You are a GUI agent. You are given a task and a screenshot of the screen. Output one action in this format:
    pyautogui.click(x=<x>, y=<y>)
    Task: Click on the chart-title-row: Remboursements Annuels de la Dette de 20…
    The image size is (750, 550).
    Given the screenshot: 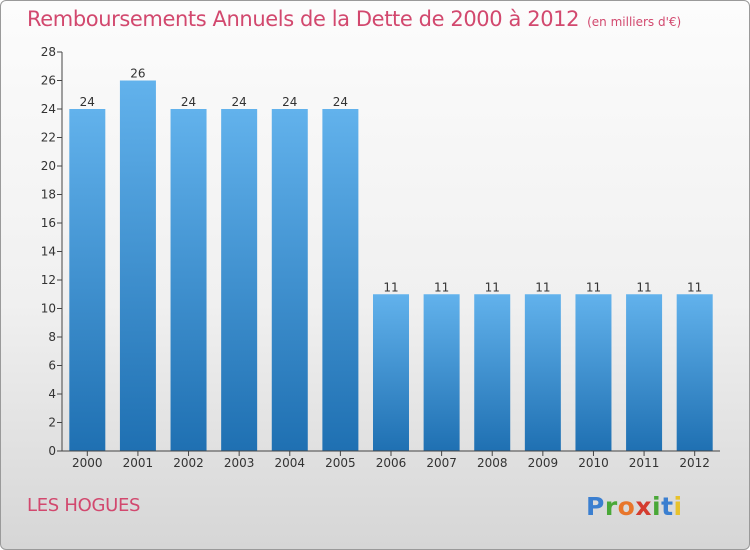 What is the action you would take?
    pyautogui.click(x=354, y=19)
    